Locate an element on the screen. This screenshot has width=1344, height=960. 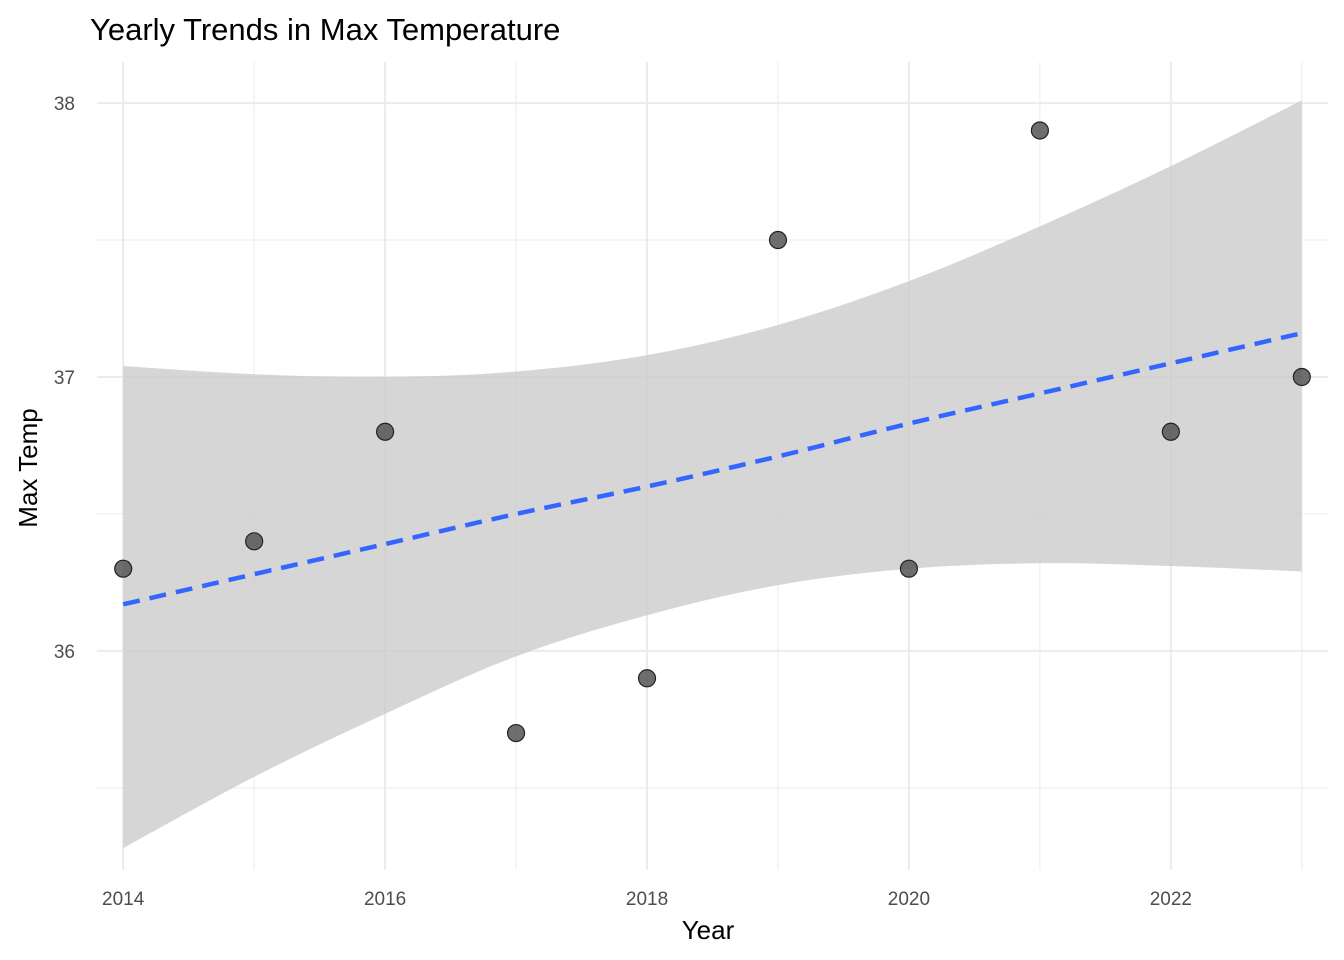
x-tick-label: 2016 is located at coordinates (385, 899).